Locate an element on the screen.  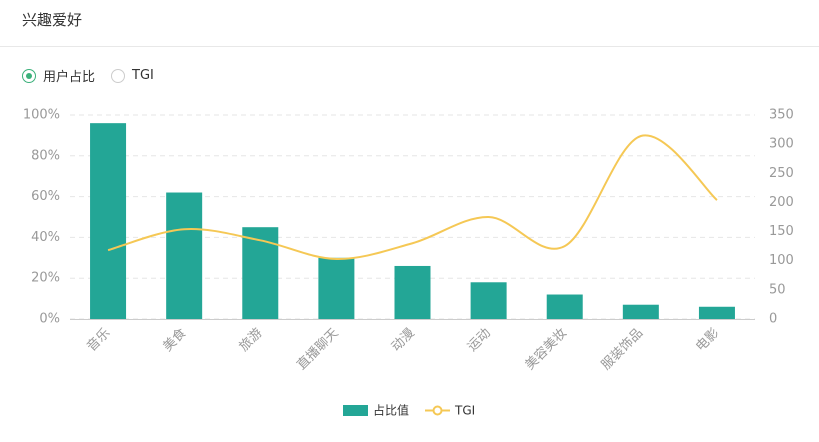
y2-tick-label: 0 is located at coordinates (773, 319).